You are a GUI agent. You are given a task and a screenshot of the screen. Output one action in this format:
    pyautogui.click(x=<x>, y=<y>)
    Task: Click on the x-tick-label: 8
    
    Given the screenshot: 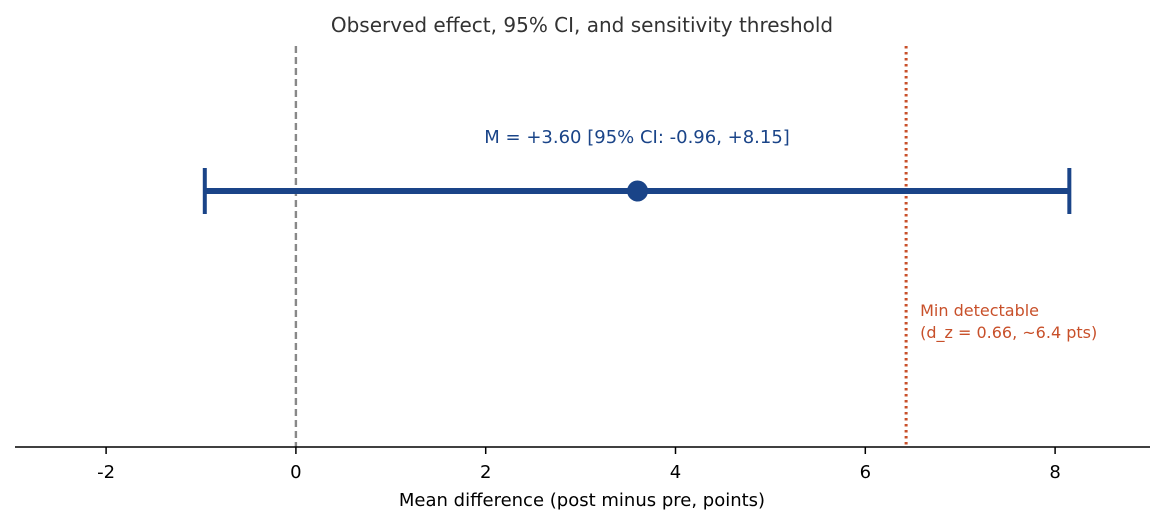 What is the action you would take?
    pyautogui.click(x=1054, y=472)
    